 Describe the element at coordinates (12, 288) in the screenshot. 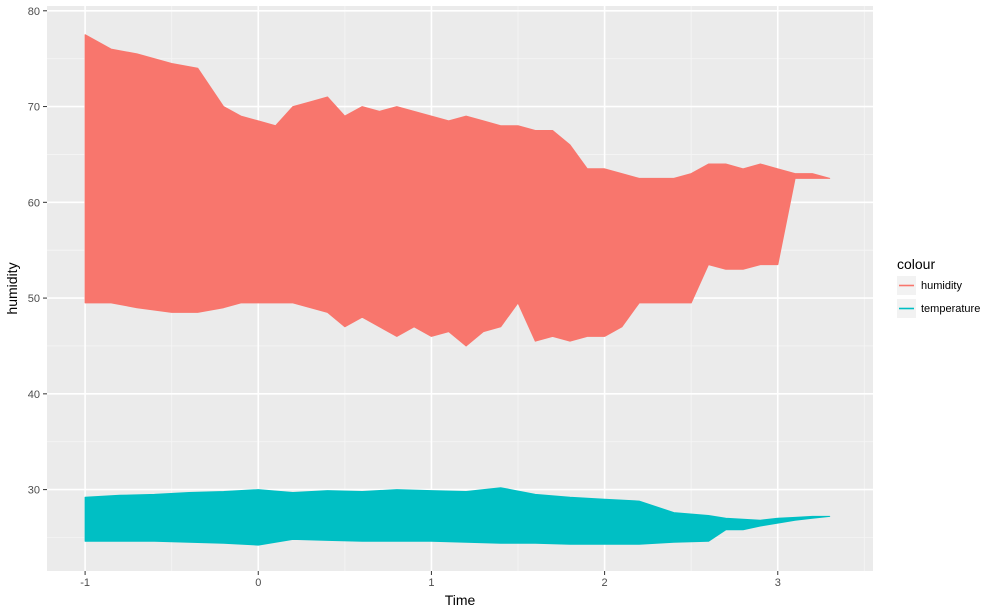

I see `y-axis-title: humidity` at that location.